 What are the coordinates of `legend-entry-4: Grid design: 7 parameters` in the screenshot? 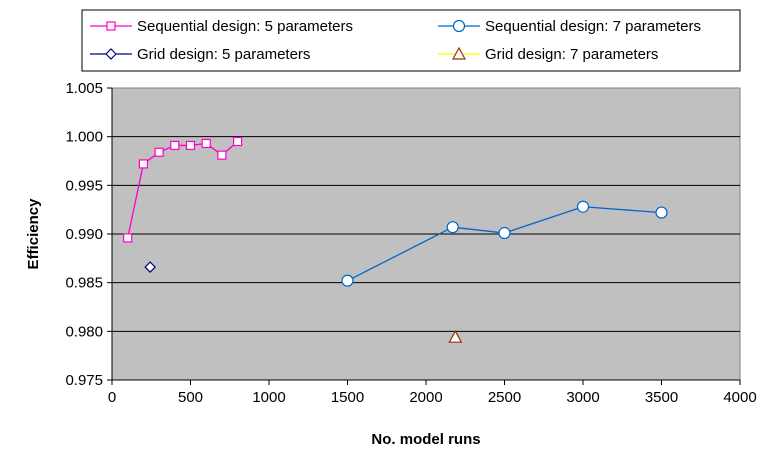 It's located at (548, 54).